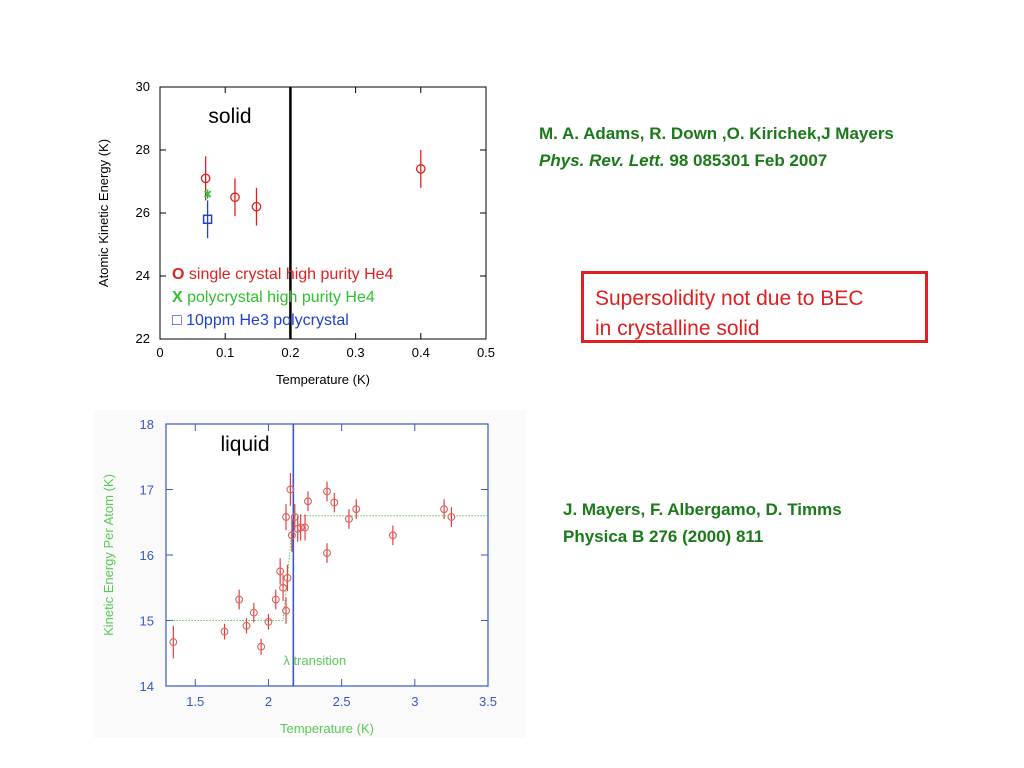  I want to click on solid-x-tick-label: 0.2, so click(290, 352).